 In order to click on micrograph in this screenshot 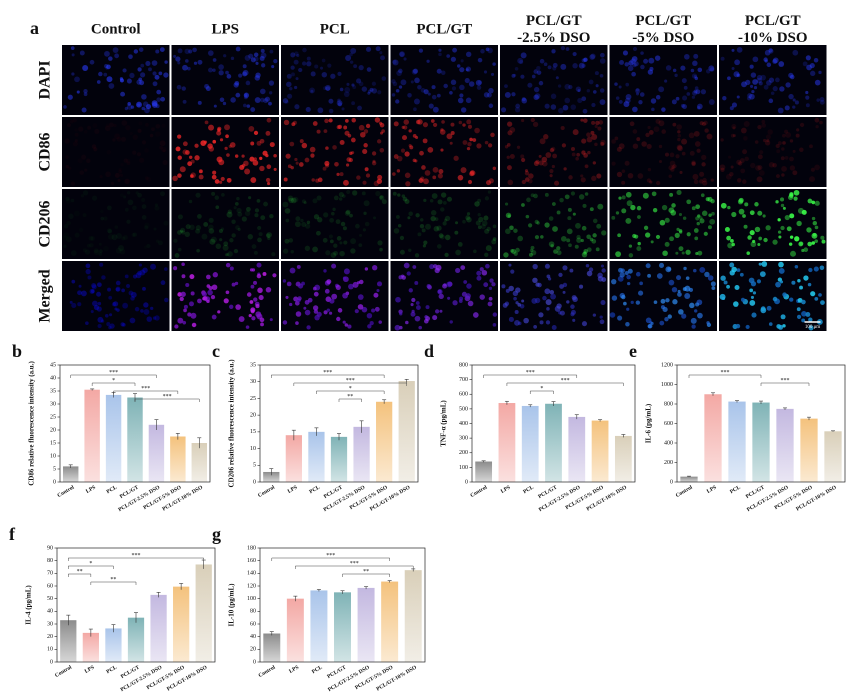, I will do `click(773, 296)`.